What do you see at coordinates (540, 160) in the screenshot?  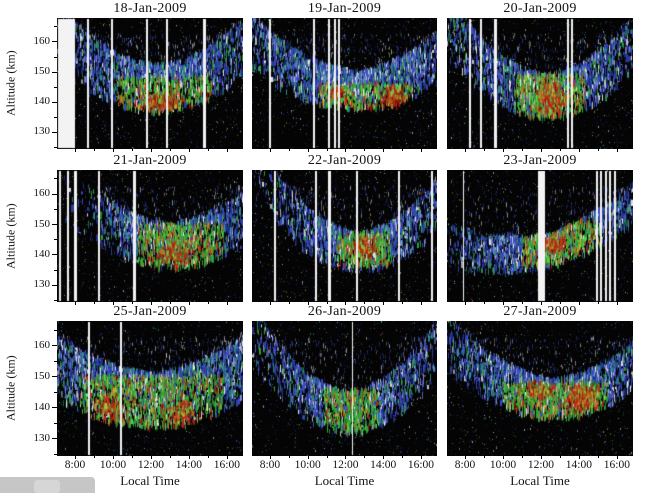 I see `panel-title: 23-Jan-2009` at bounding box center [540, 160].